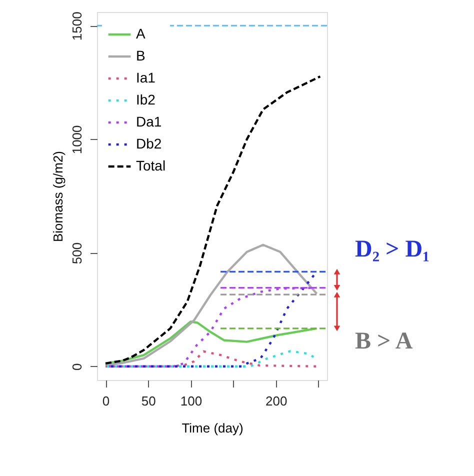  Describe the element at coordinates (191, 401) in the screenshot. I see `x-tick-label: 100` at that location.